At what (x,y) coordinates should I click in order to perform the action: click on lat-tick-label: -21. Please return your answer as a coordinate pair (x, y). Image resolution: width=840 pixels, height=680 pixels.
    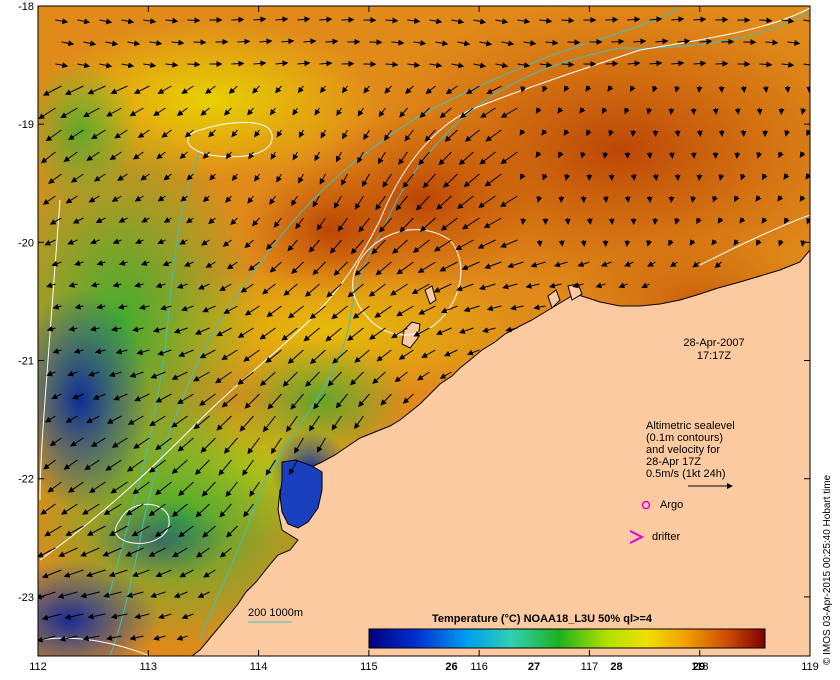
    Looking at the image, I should click on (26, 362).